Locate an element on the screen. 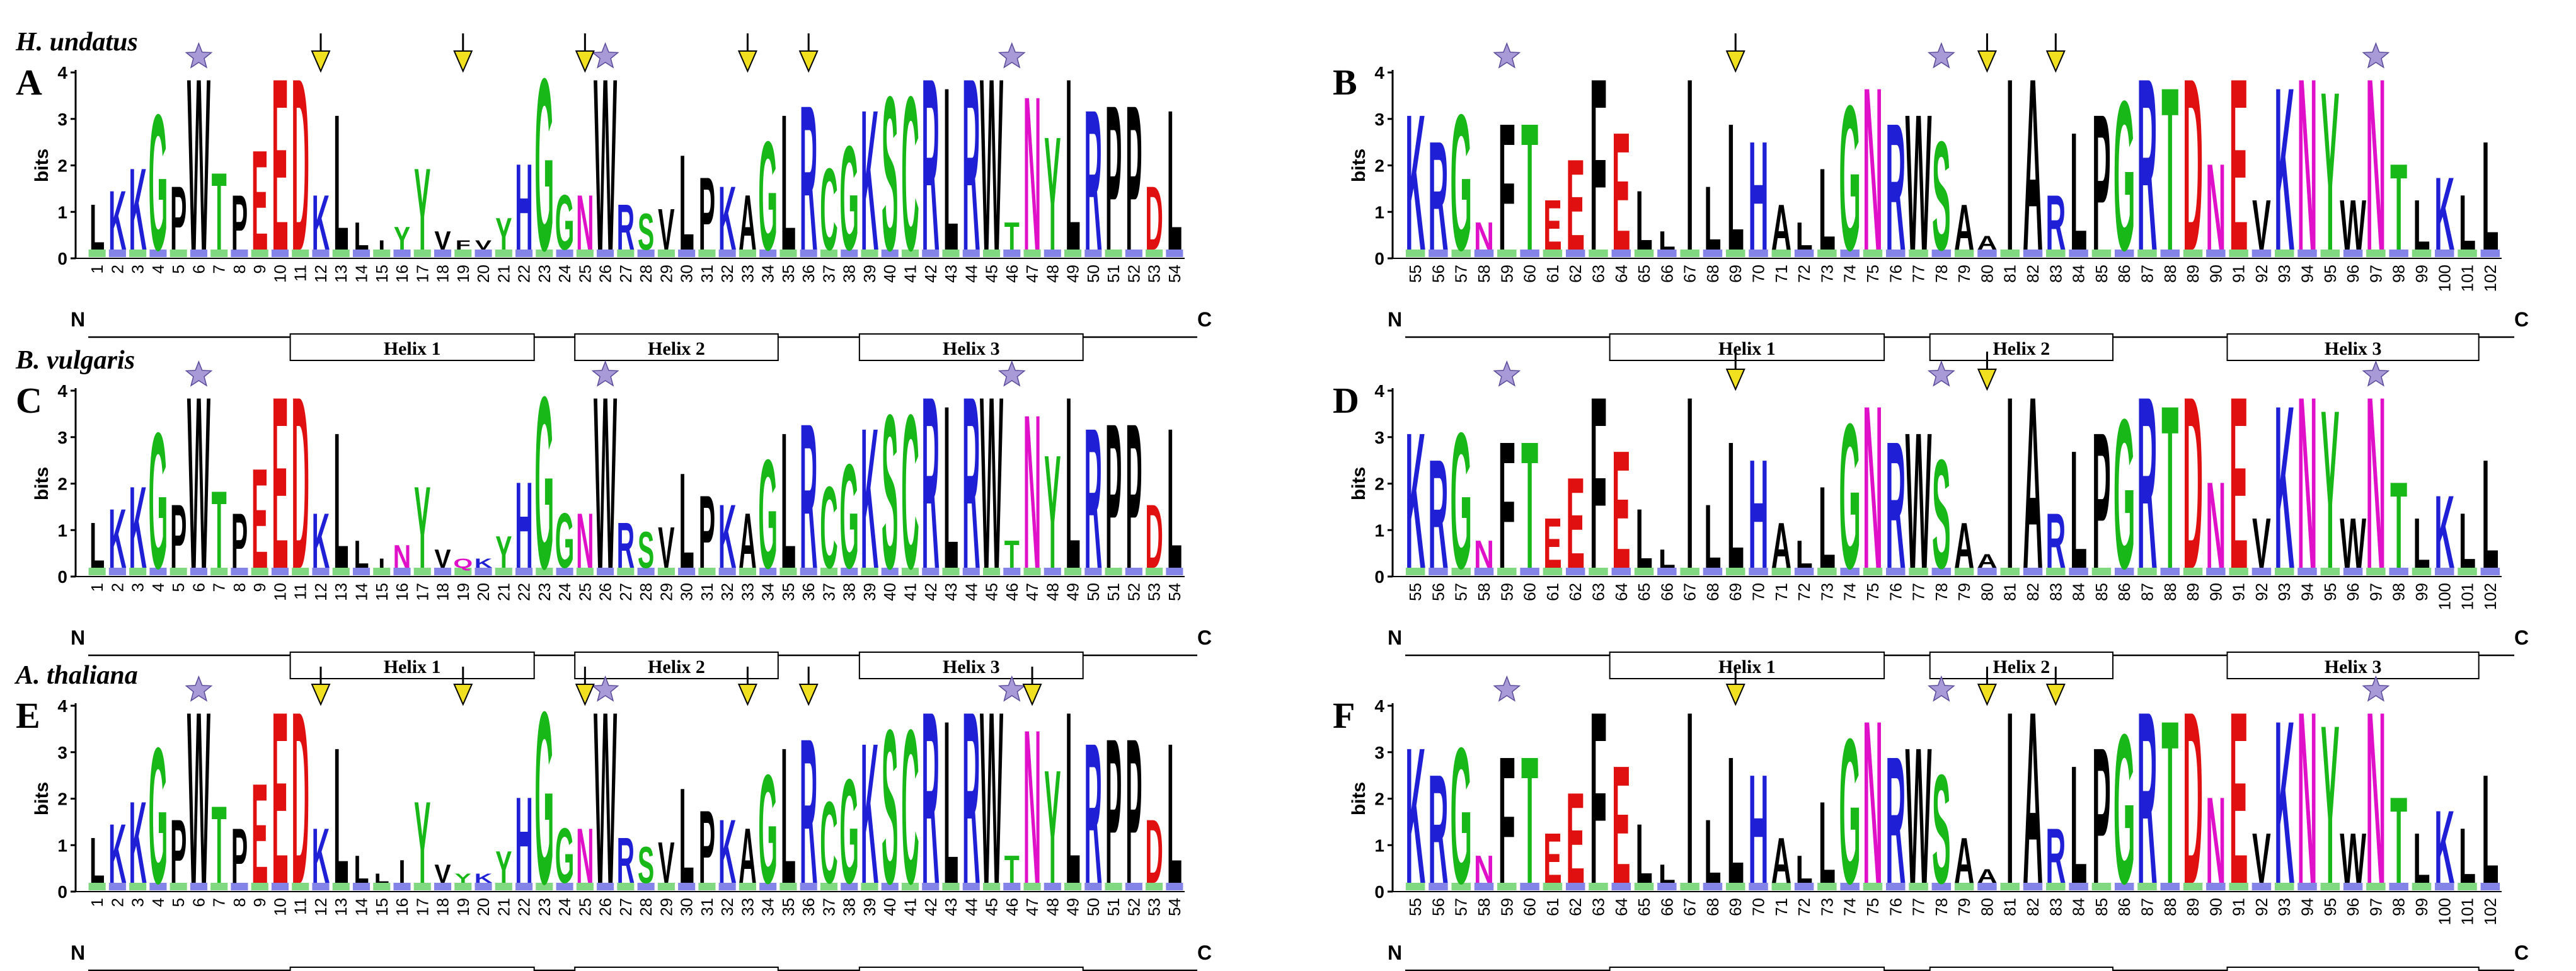 Image resolution: width=2576 pixels, height=971 pixels. residue-letter: D is located at coordinates (1154, 852).